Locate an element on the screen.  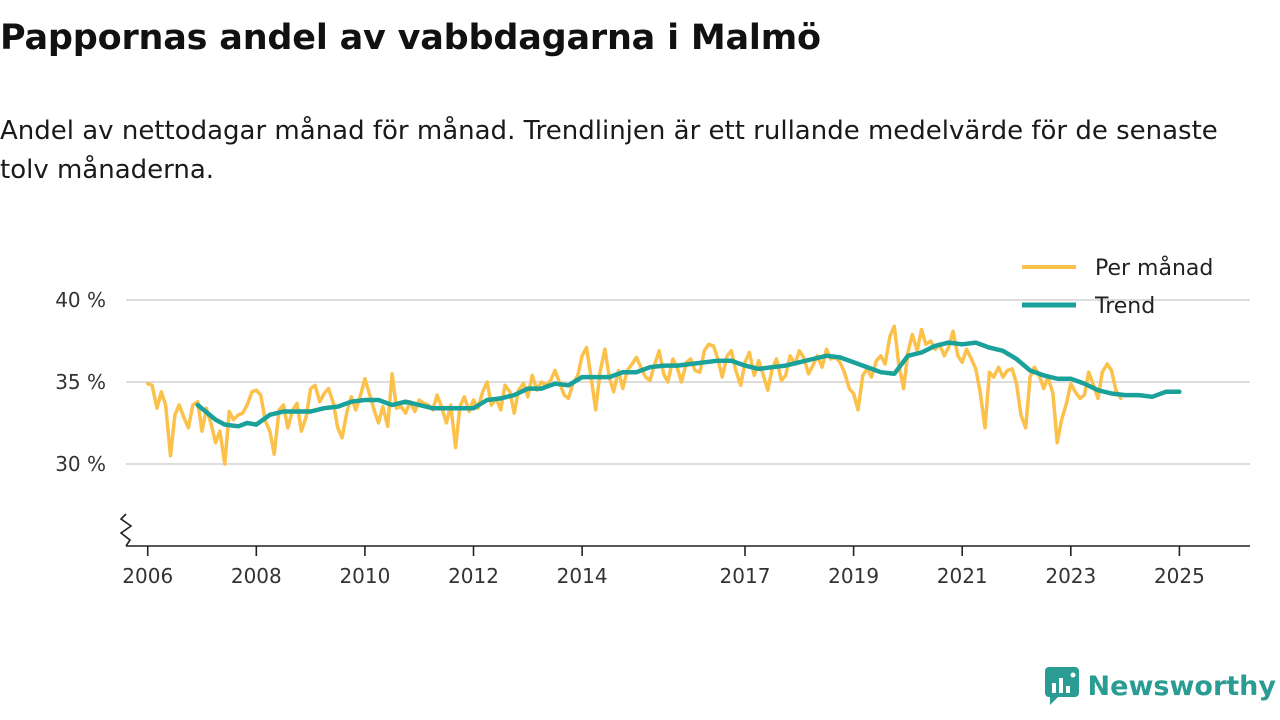
x-tick-label: 2012 is located at coordinates (473, 576).